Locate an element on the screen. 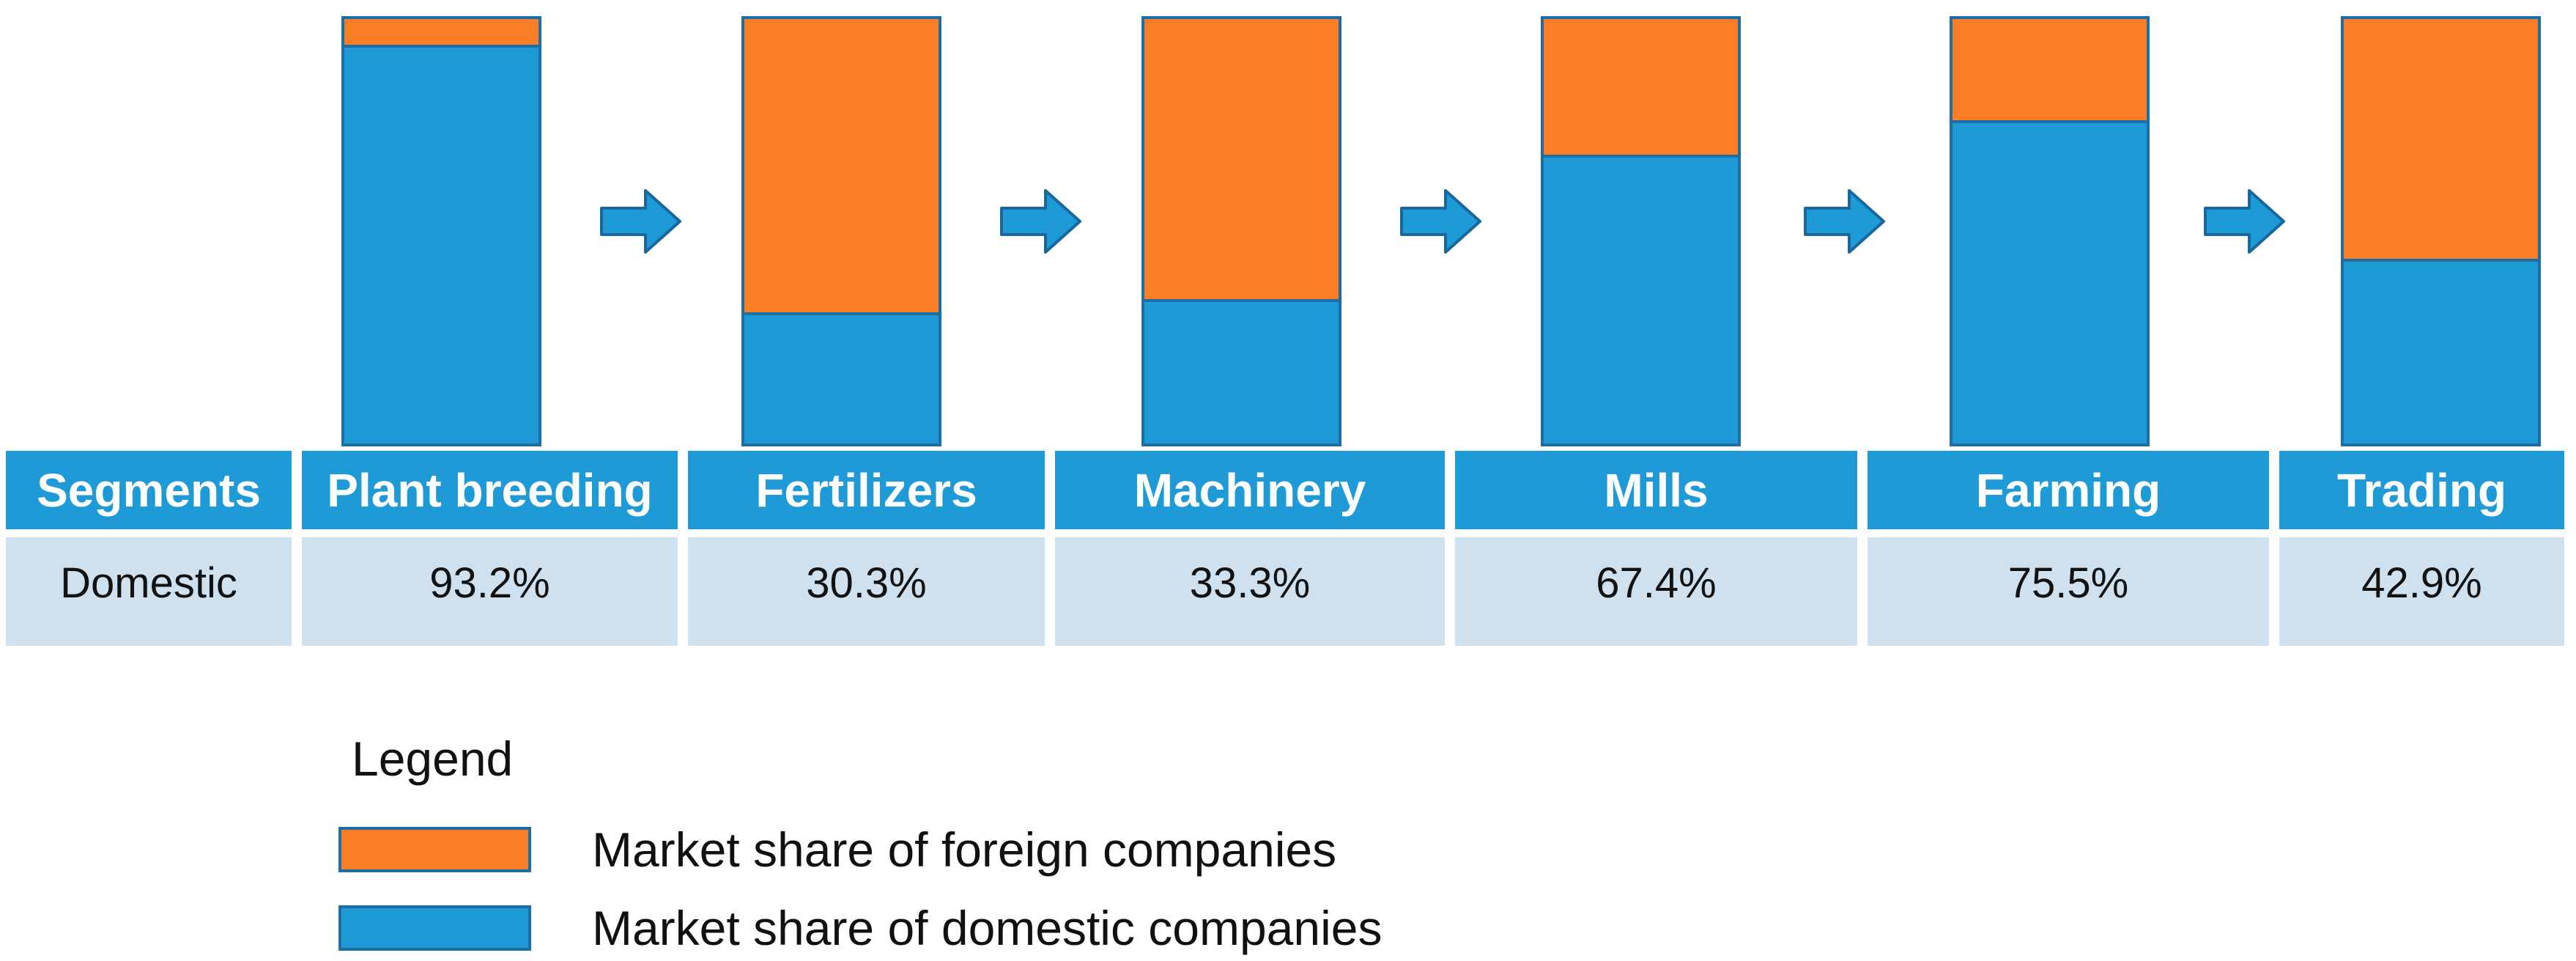 This screenshot has width=2576, height=961. table-row-label: Domestic is located at coordinates (149, 591).